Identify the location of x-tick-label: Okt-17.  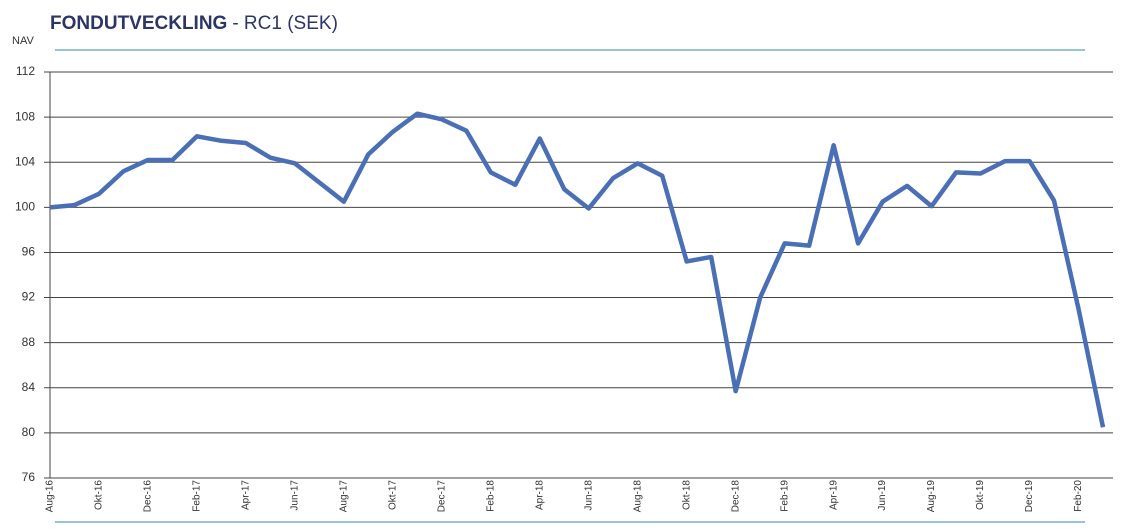
(392, 495).